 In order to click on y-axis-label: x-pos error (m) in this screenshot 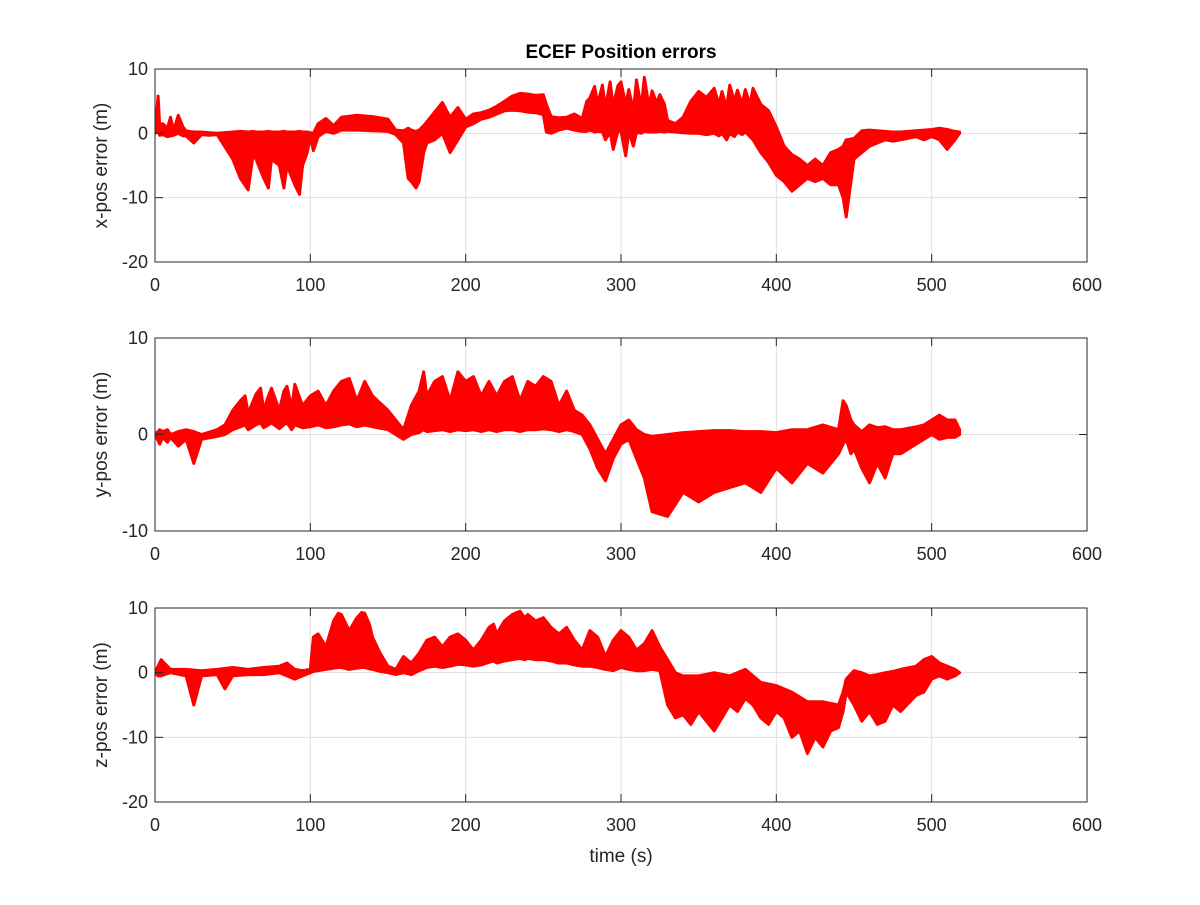, I will do `click(101, 166)`.